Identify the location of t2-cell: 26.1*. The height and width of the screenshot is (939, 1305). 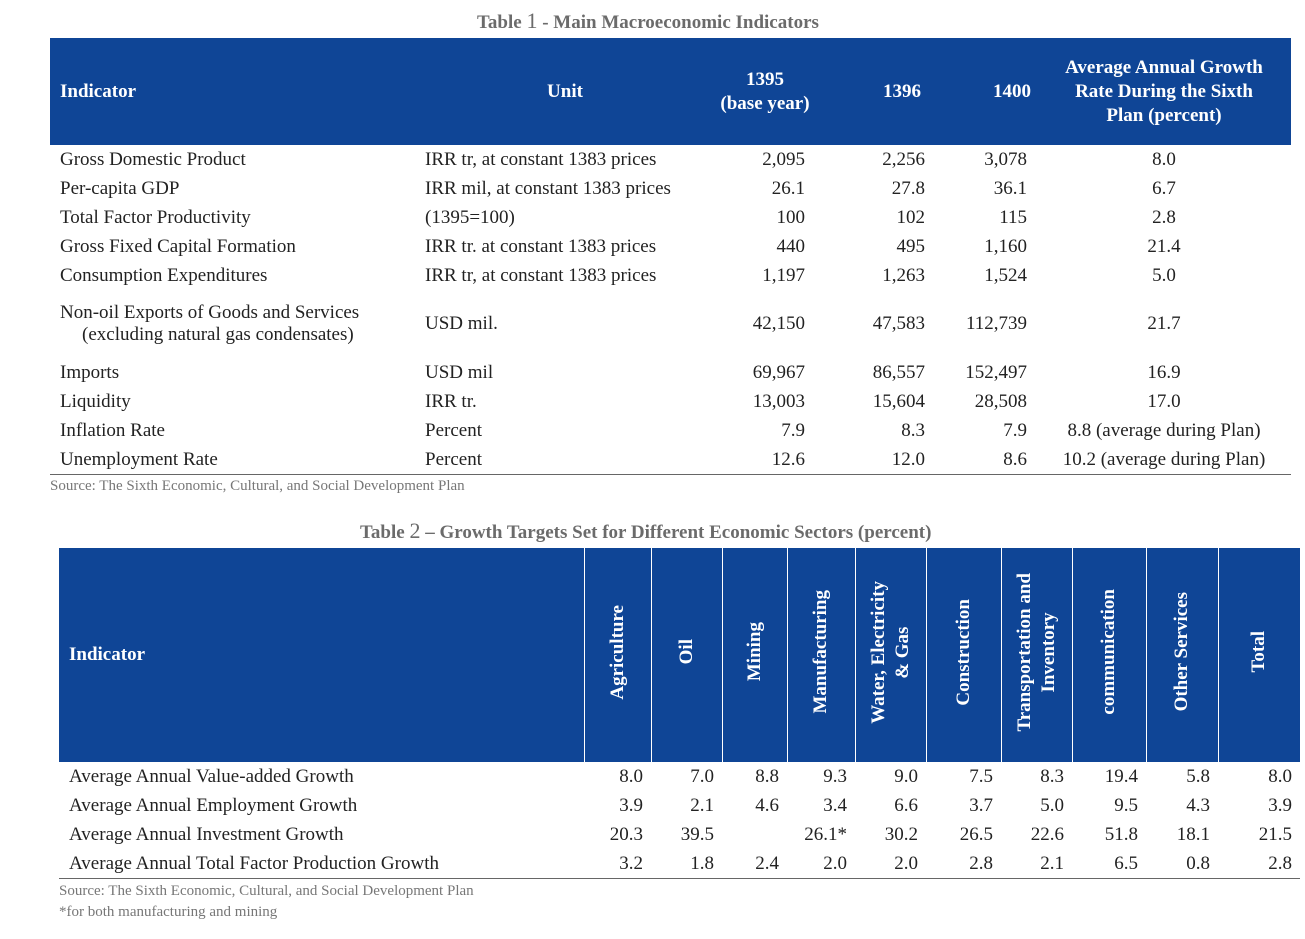
(825, 834).